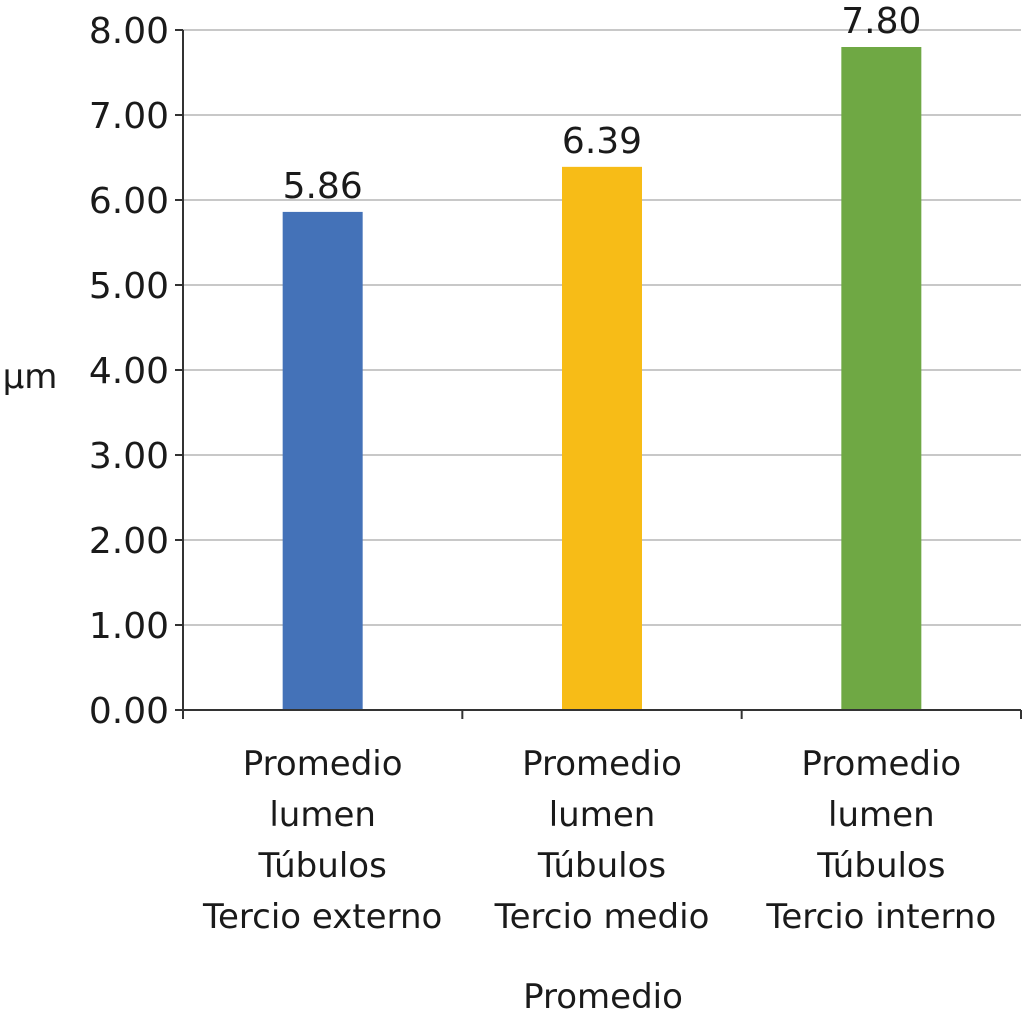 The width and height of the screenshot is (1024, 1031). Describe the element at coordinates (880, 917) in the screenshot. I see `x-tick-label: Tercio interno` at that location.